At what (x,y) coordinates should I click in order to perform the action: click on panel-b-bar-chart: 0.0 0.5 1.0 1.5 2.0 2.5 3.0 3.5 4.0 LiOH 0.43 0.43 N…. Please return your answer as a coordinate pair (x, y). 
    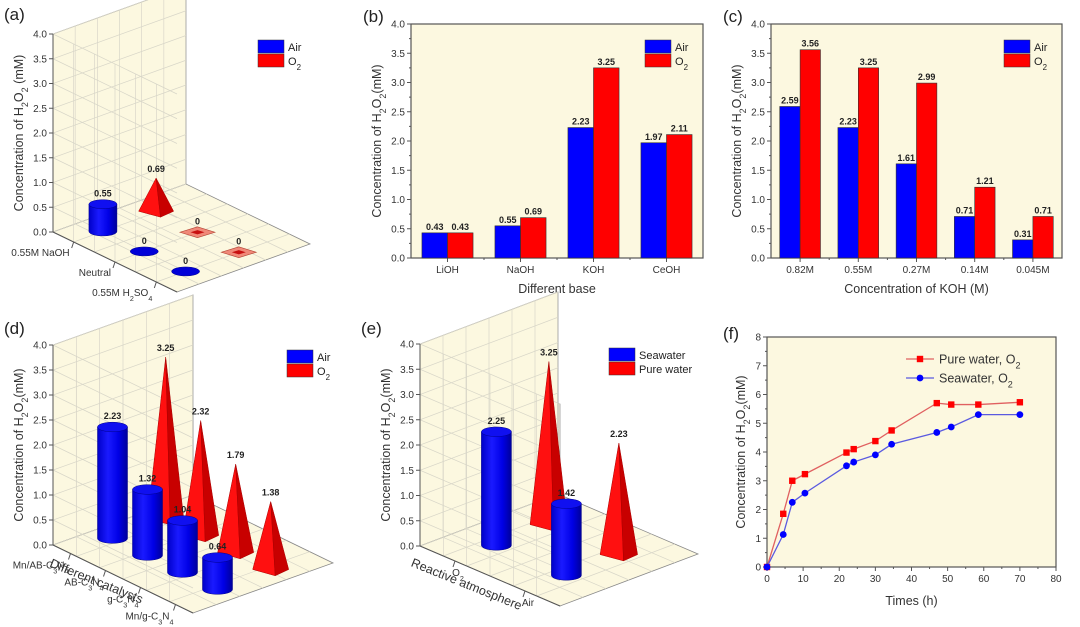
    Looking at the image, I should click on (533, 151).